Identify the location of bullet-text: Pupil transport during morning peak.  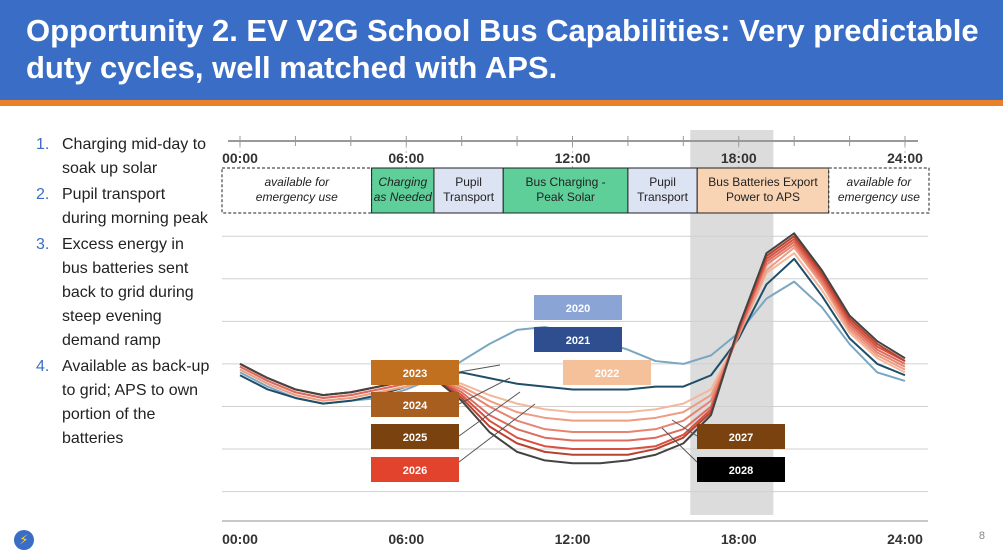
(135, 206).